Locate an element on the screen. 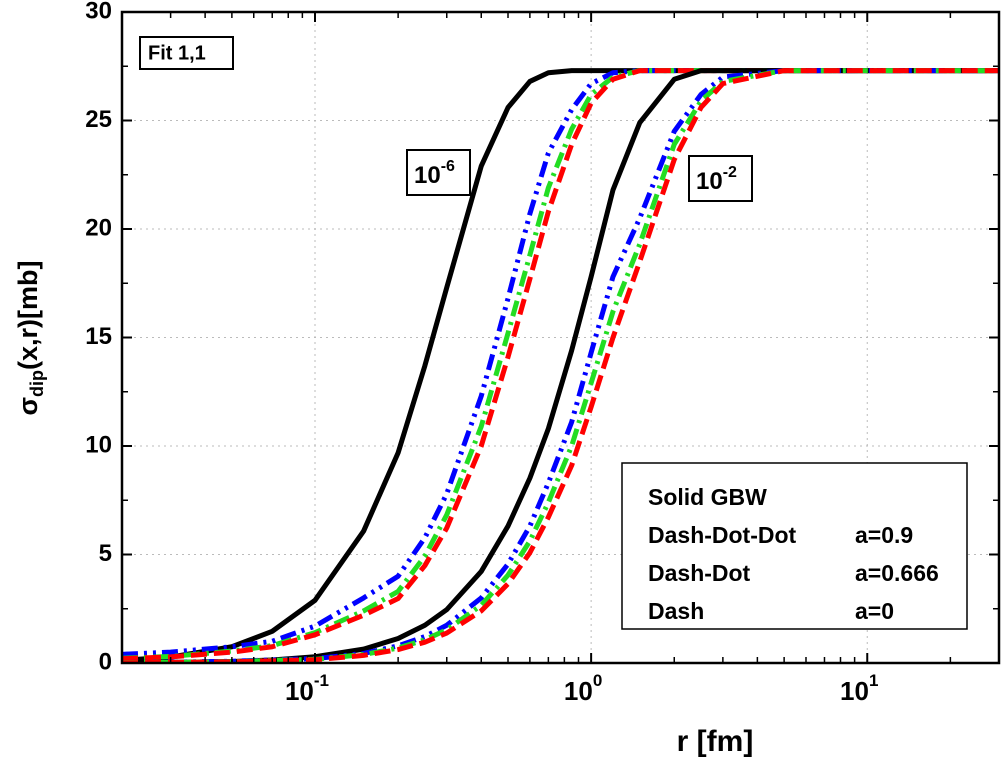 Image resolution: width=1001 pixels, height=761 pixels. legend-text: a=0.666 is located at coordinates (897, 573).